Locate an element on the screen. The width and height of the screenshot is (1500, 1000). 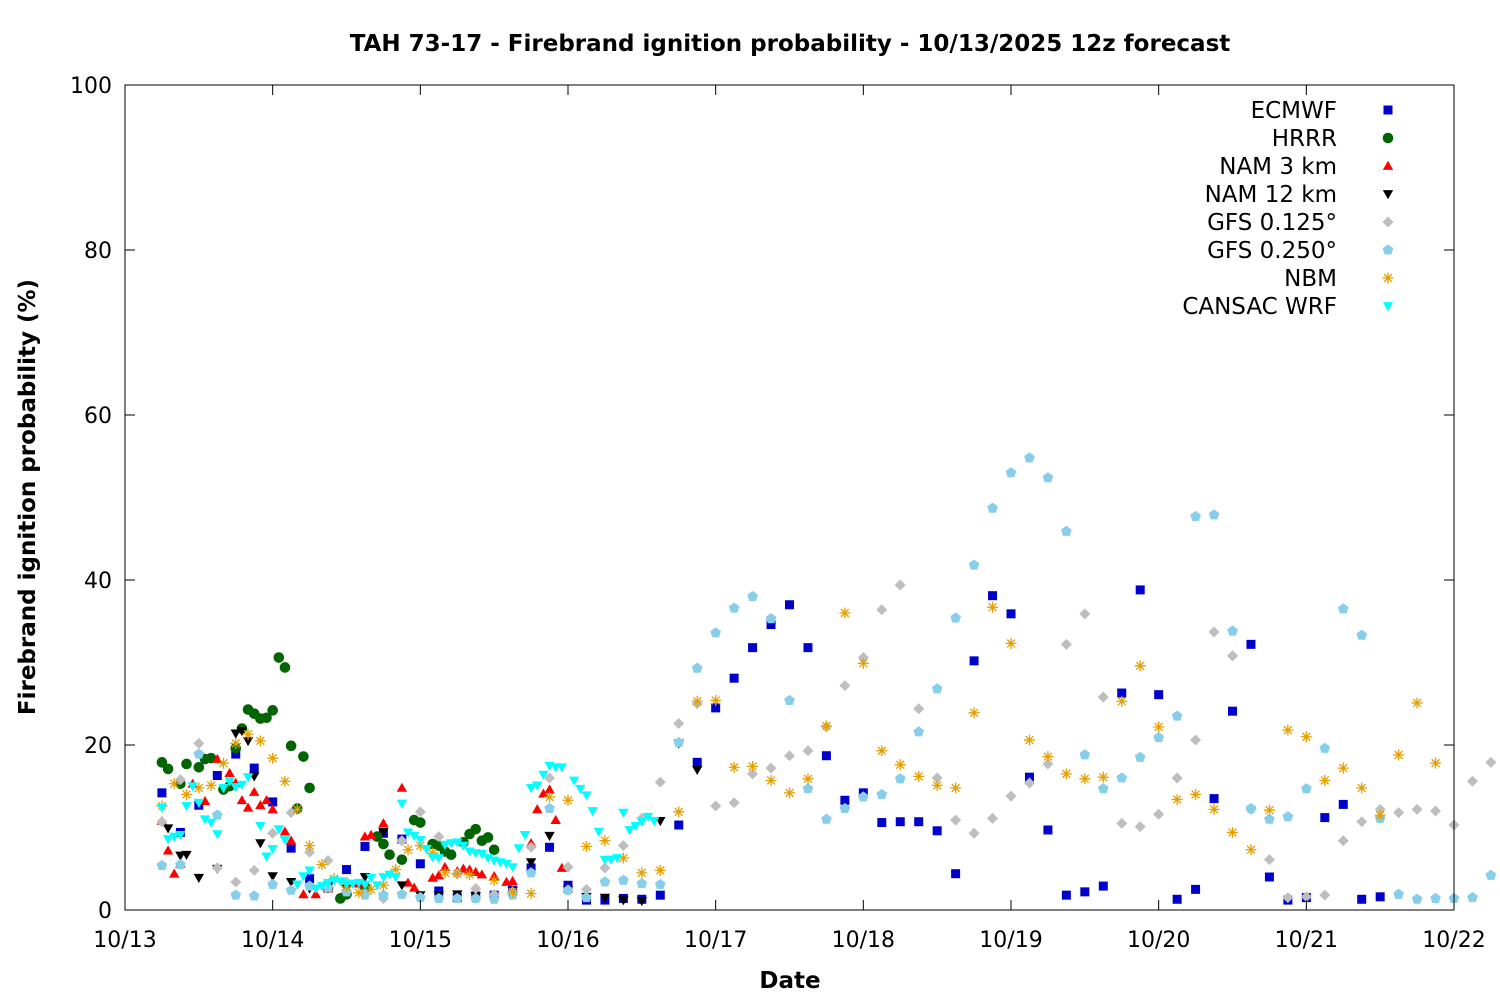
y-tick-label: 20 is located at coordinates (98, 746).